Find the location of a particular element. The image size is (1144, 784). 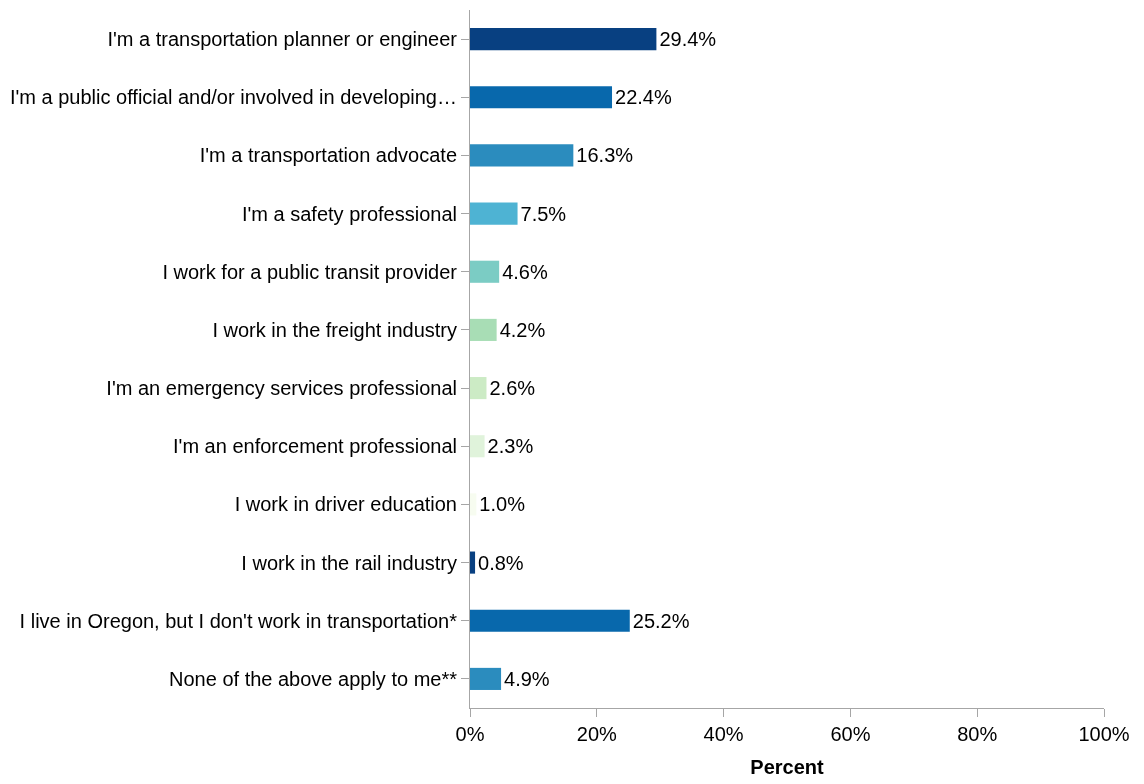

data-label: 25.2% is located at coordinates (661, 620).